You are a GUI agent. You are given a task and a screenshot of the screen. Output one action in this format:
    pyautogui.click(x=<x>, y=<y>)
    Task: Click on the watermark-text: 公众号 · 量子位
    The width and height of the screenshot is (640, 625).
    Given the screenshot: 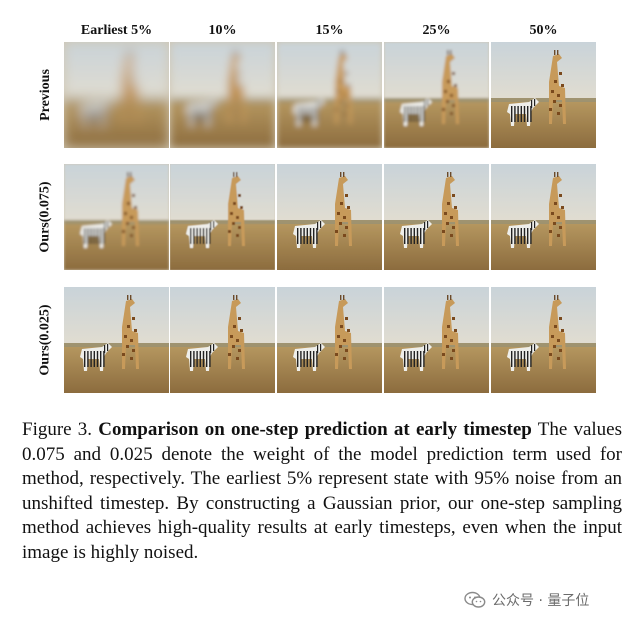 What is the action you would take?
    pyautogui.click(x=541, y=601)
    